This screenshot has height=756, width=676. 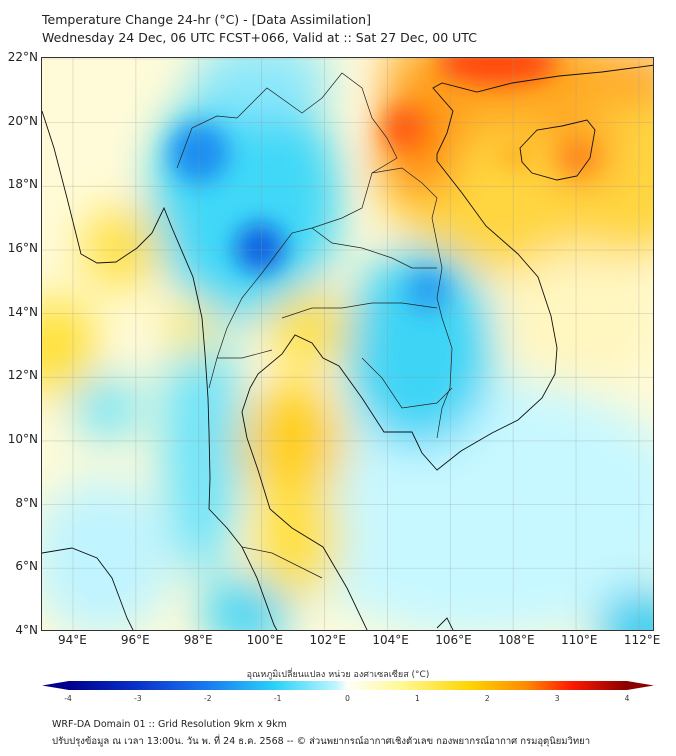 I want to click on colorbar-tick-label: -3, so click(x=138, y=698).